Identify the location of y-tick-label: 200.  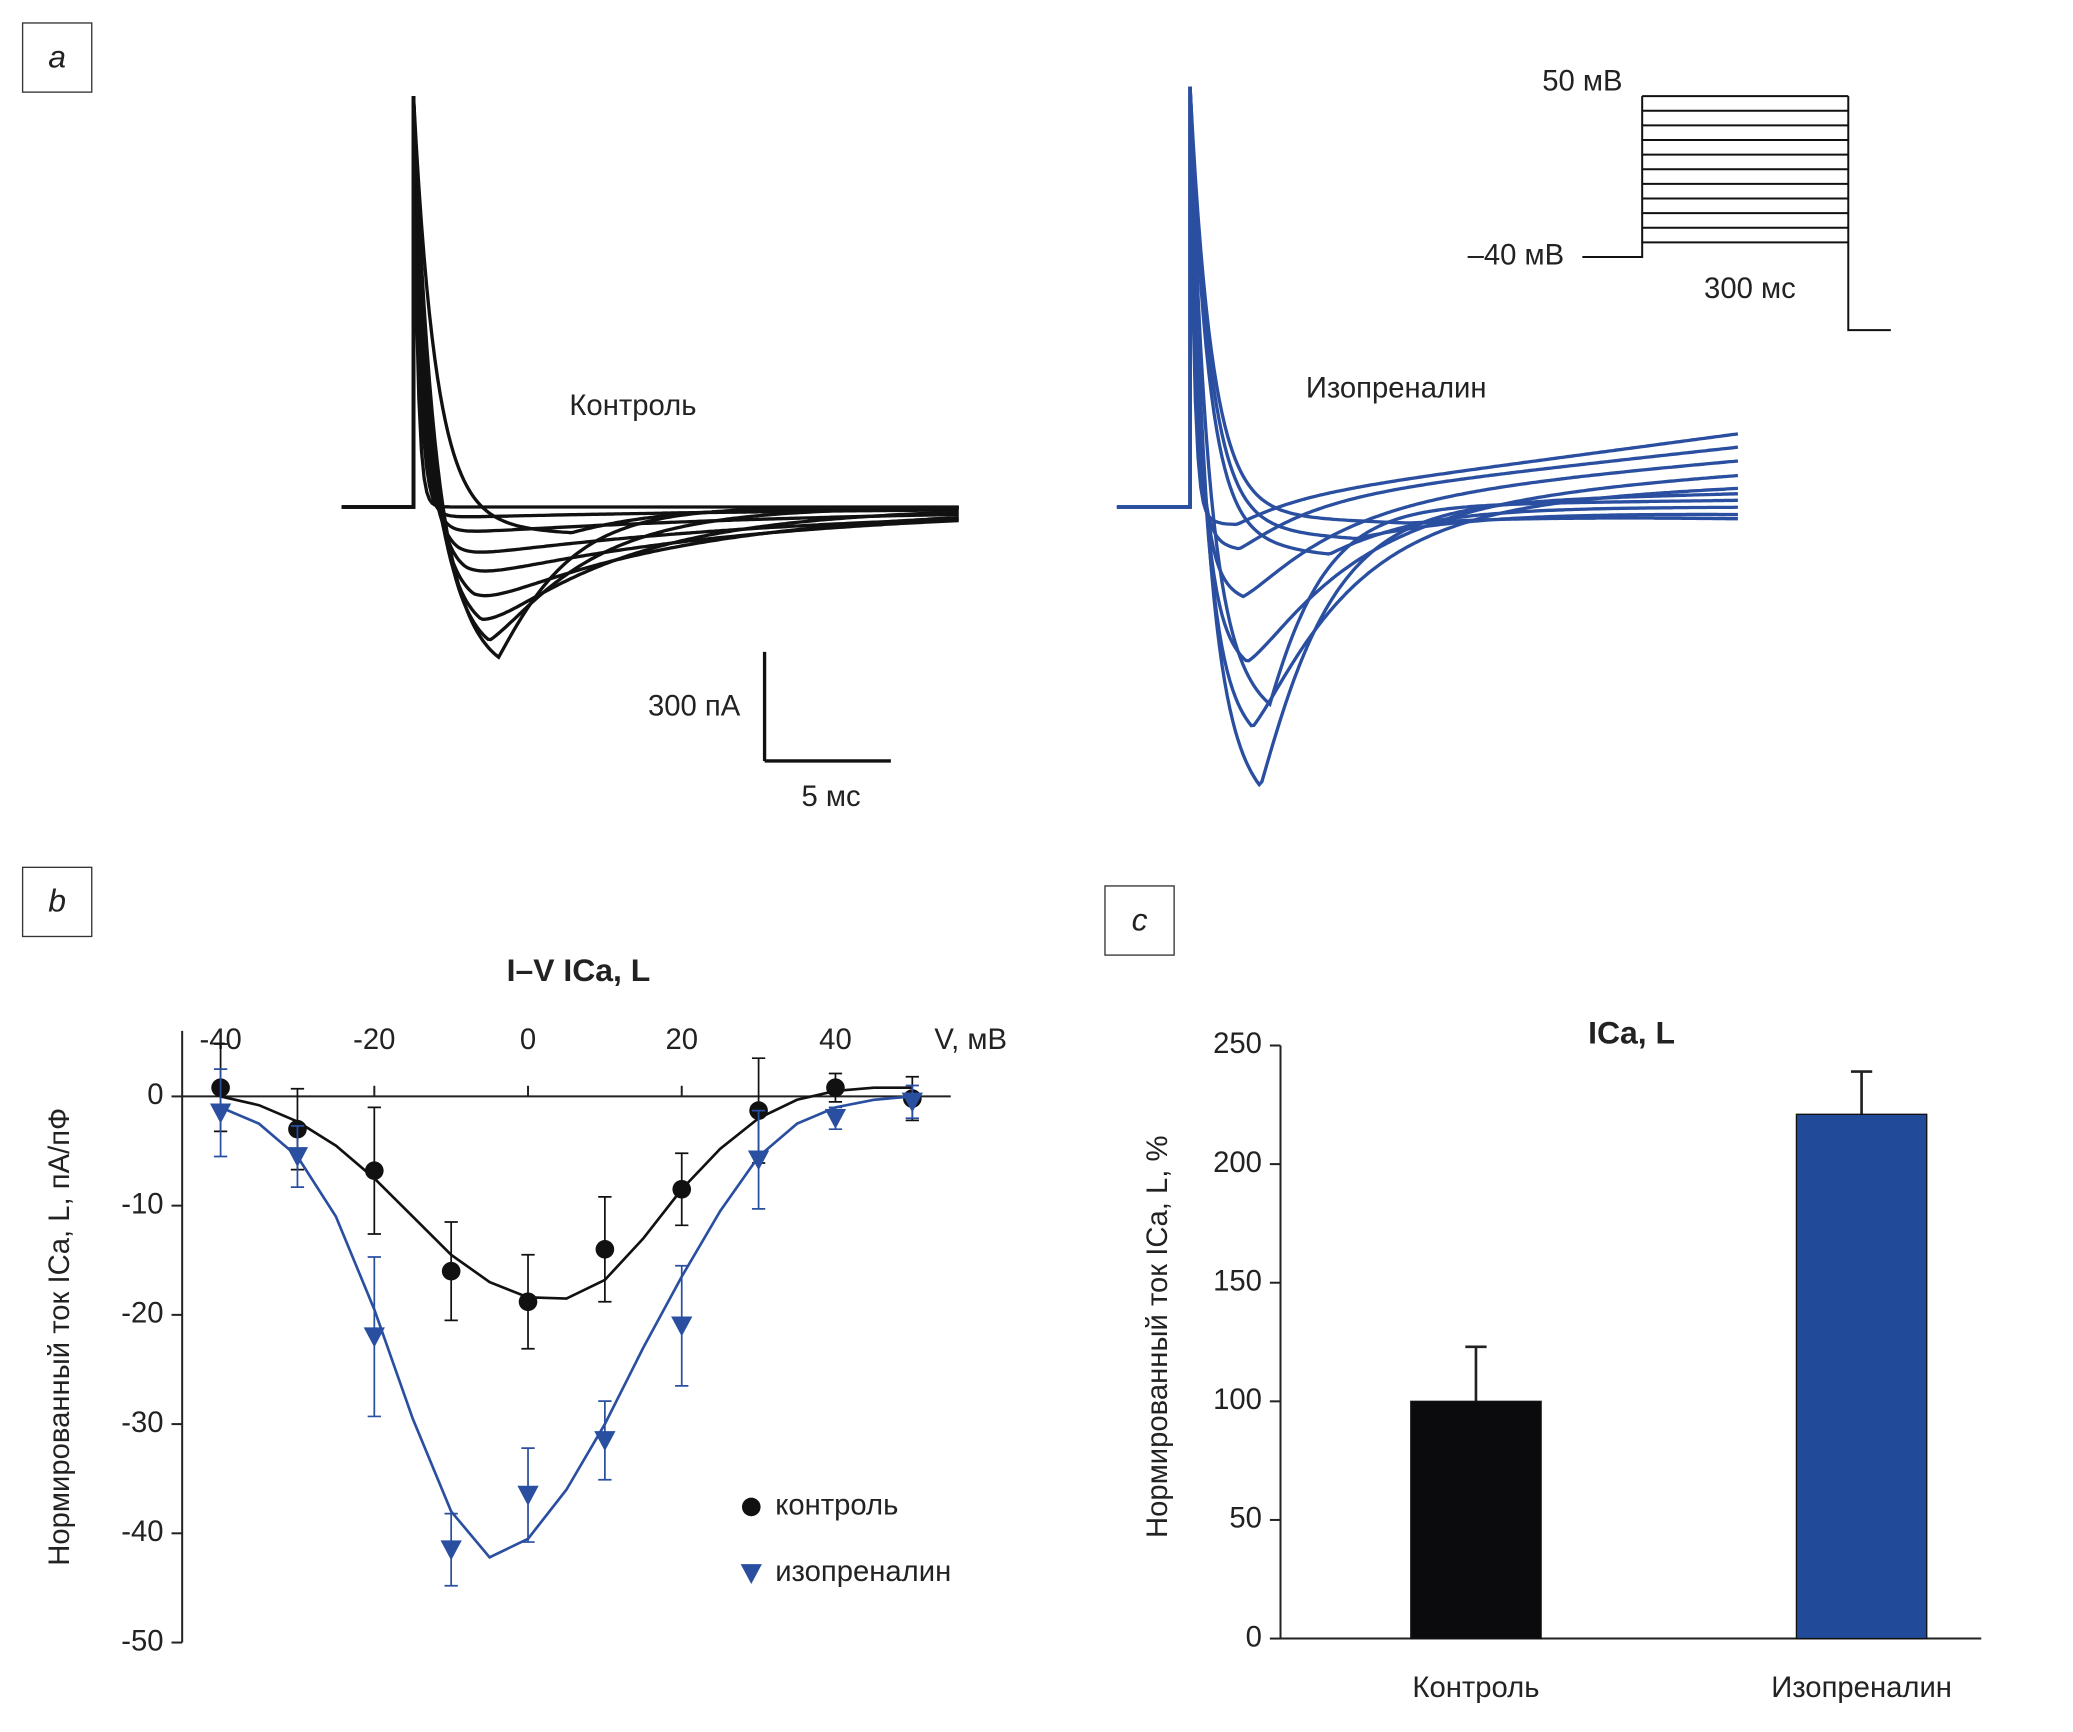
(1237, 1163).